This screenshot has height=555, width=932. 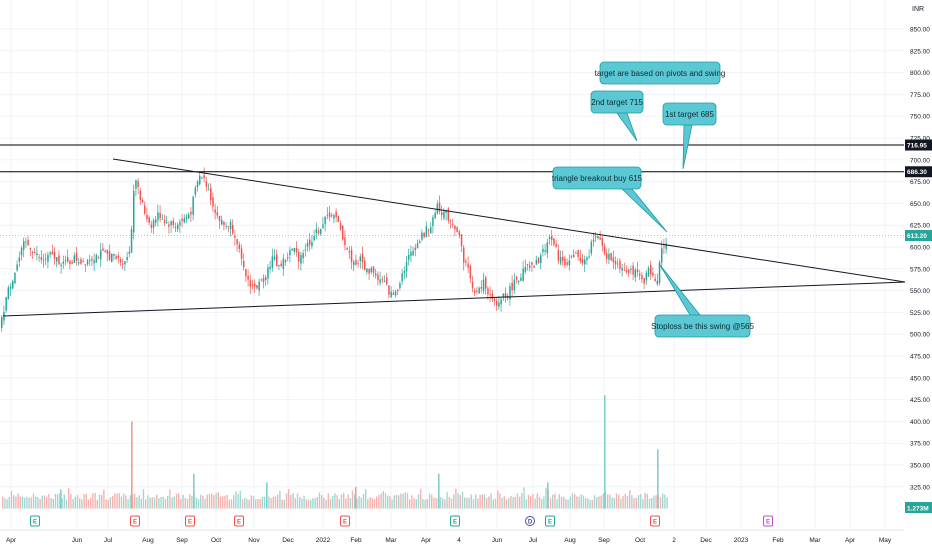 I want to click on callout-text: Stoploss be this swing @565, so click(x=702, y=326).